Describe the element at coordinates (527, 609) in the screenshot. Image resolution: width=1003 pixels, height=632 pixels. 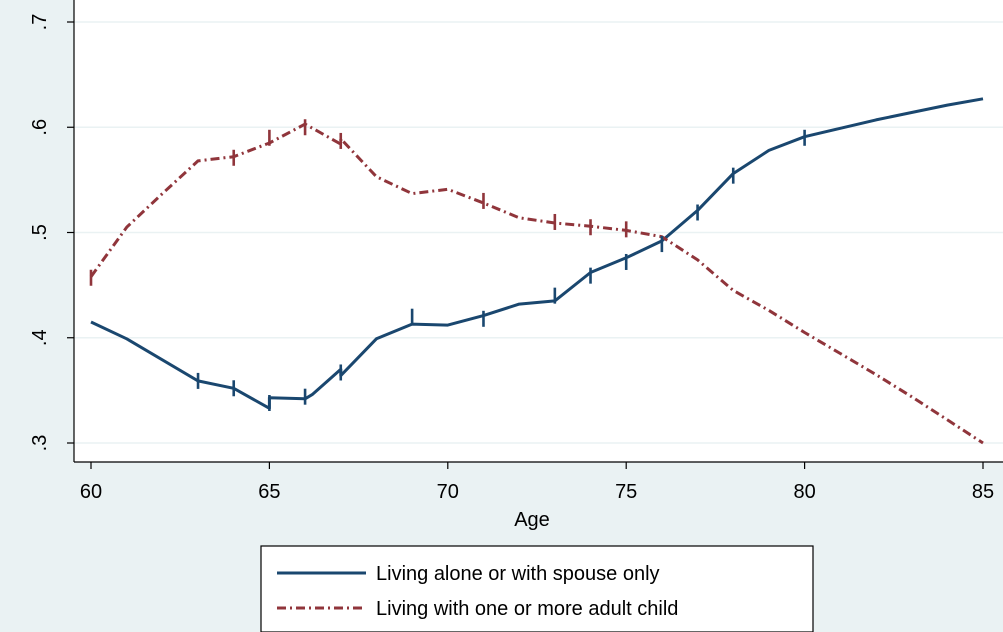
I see `legend-label-1: Living with one or more adult child` at that location.